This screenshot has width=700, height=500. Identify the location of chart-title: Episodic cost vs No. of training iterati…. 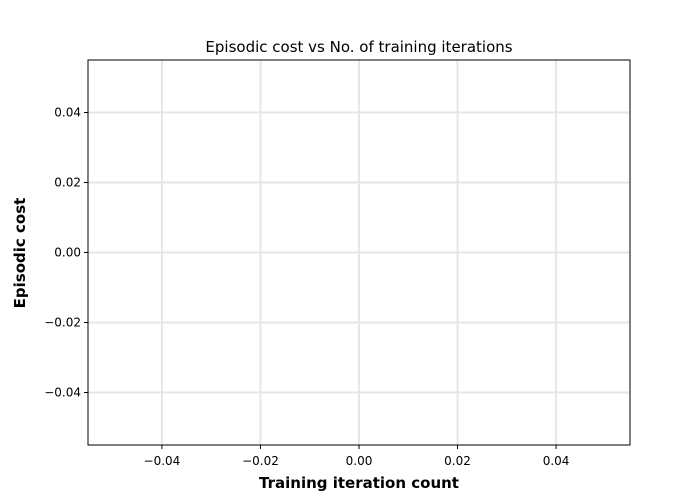
(358, 47).